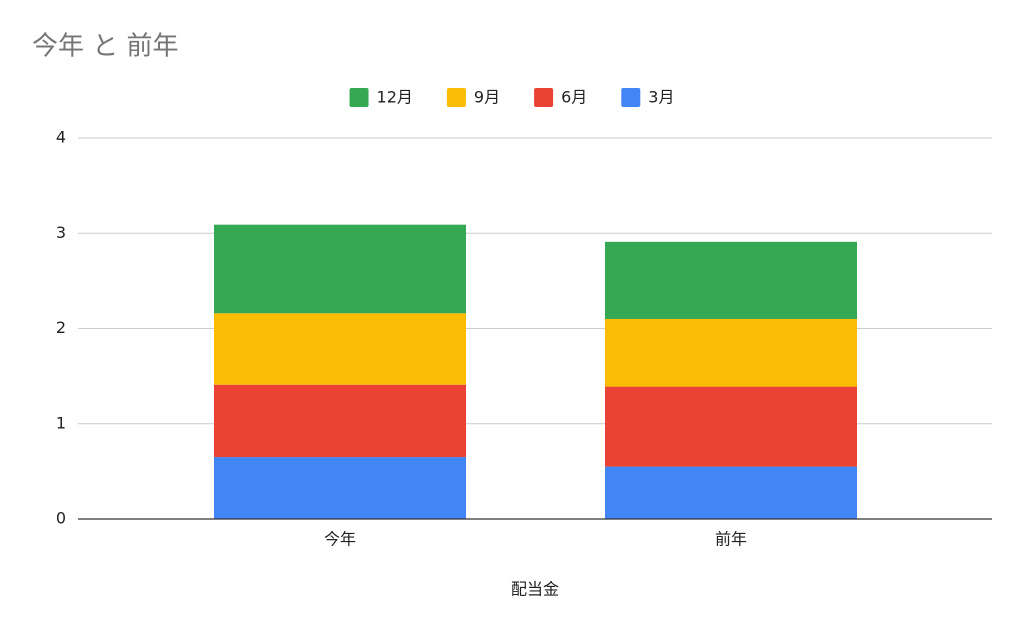 The image size is (1024, 633). Describe the element at coordinates (574, 97) in the screenshot. I see `legend-label: 6月` at that location.